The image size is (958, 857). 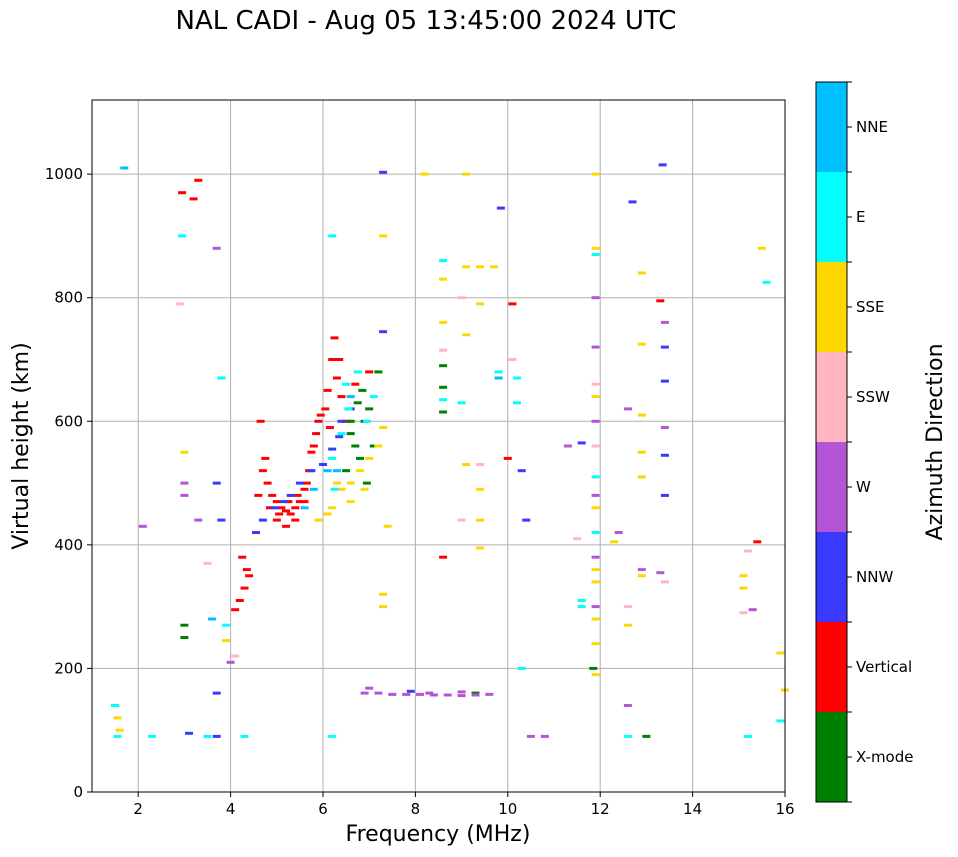 What do you see at coordinates (64, 174) in the screenshot?
I see `y-tick-label: 1000` at bounding box center [64, 174].